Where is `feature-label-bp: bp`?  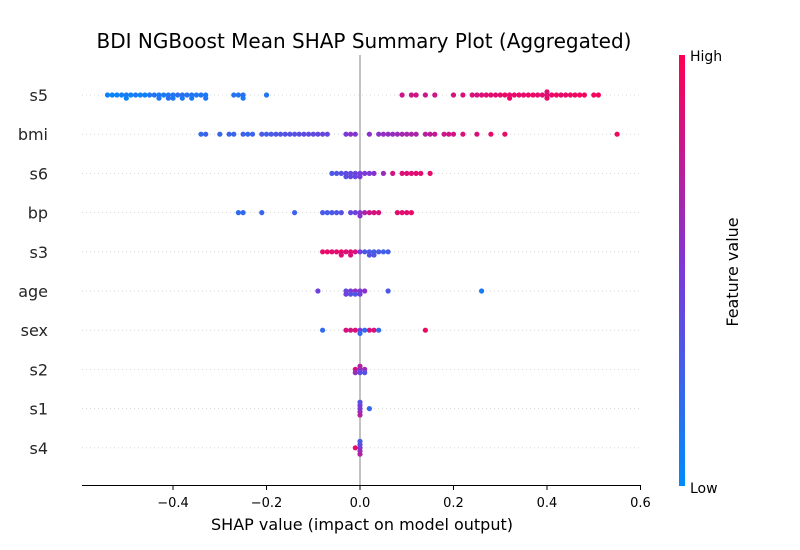 feature-label-bp: bp is located at coordinates (38, 213).